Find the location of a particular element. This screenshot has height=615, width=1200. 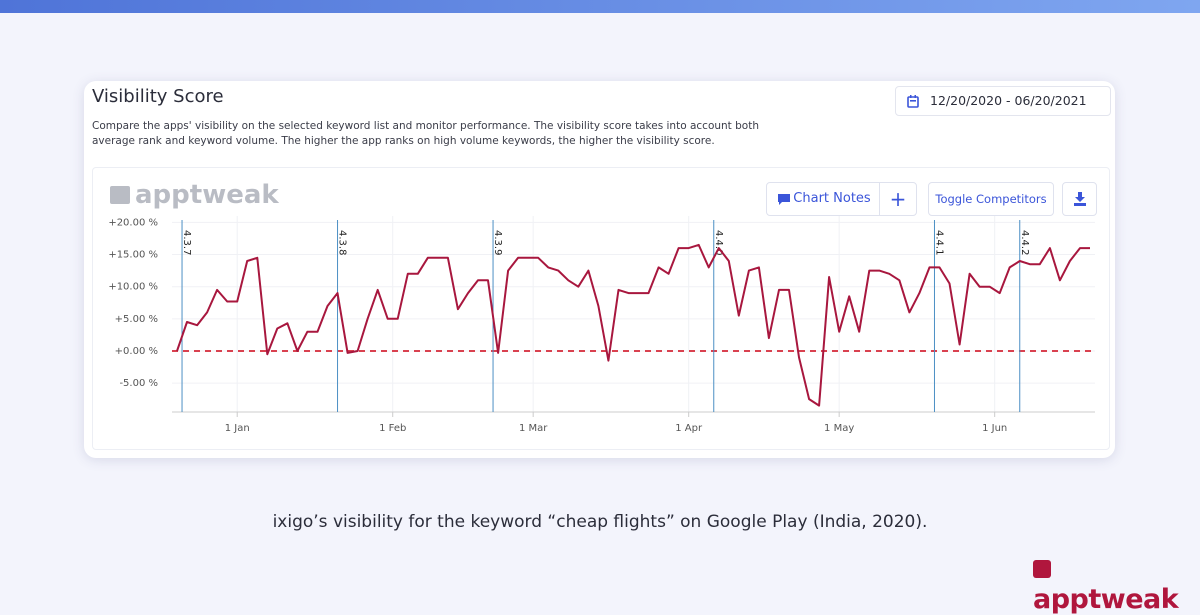

toggle-competitors-button: Toggle Competitors is located at coordinates (991, 199).